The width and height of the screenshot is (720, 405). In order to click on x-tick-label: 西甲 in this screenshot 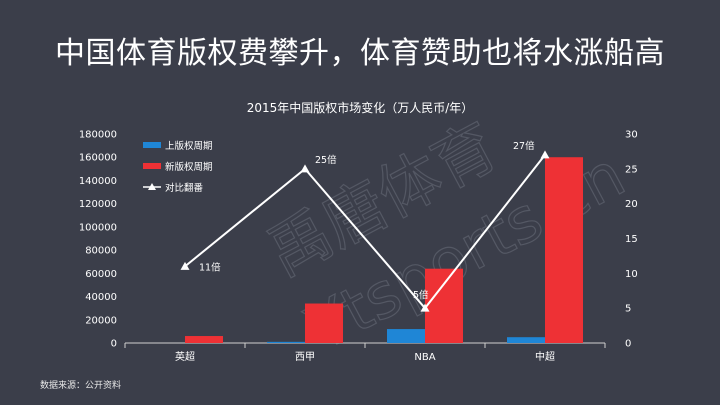, I will do `click(305, 357)`.